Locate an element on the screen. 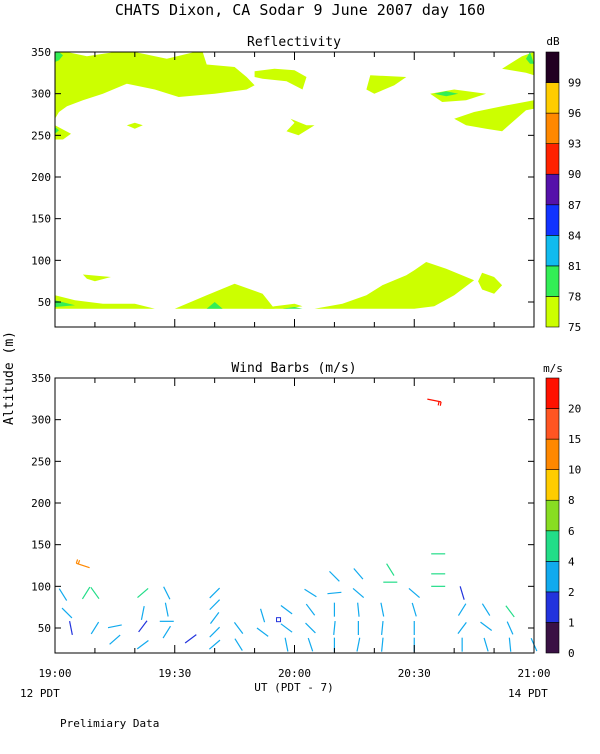 The width and height of the screenshot is (600, 754). y-tick-label: 200 is located at coordinates (41, 503).